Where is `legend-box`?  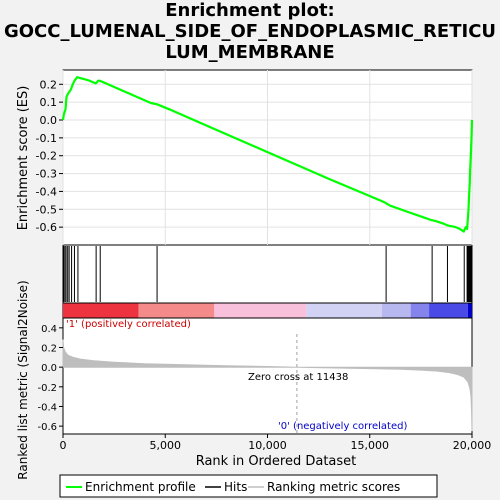
legend-box is located at coordinates (248, 486).